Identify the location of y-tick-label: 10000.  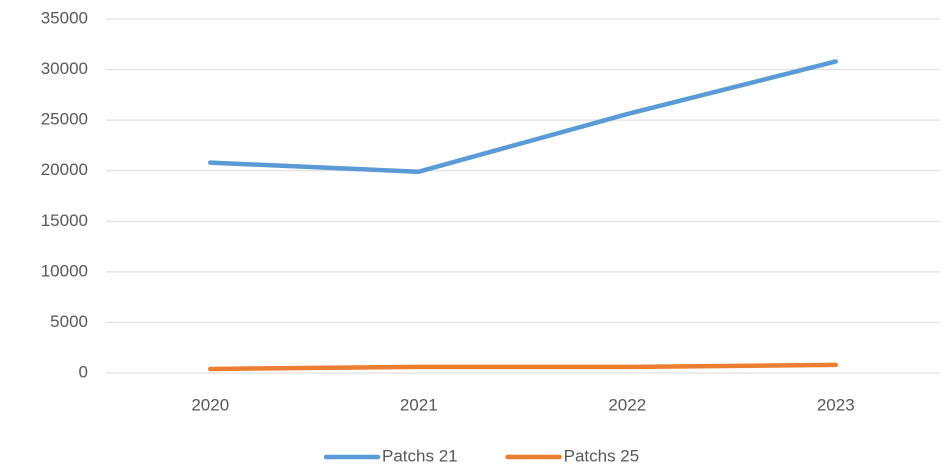
(64, 270).